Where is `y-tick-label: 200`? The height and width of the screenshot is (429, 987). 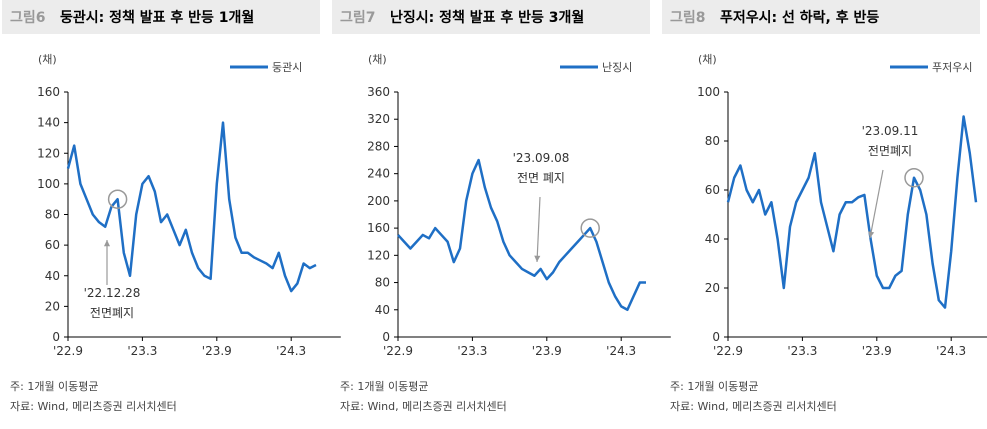
y-tick-label: 200 is located at coordinates (378, 201).